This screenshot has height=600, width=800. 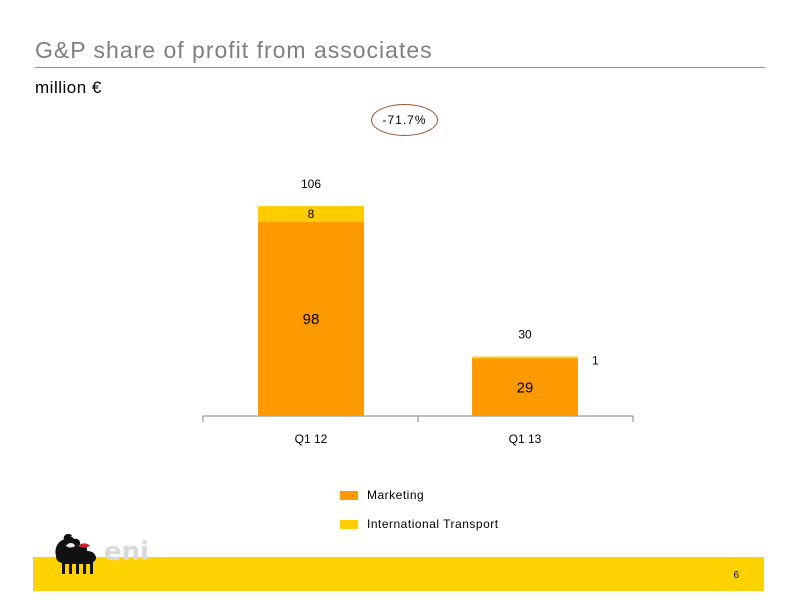 What do you see at coordinates (349, 524) in the screenshot?
I see `legend-swatch-international-transport` at bounding box center [349, 524].